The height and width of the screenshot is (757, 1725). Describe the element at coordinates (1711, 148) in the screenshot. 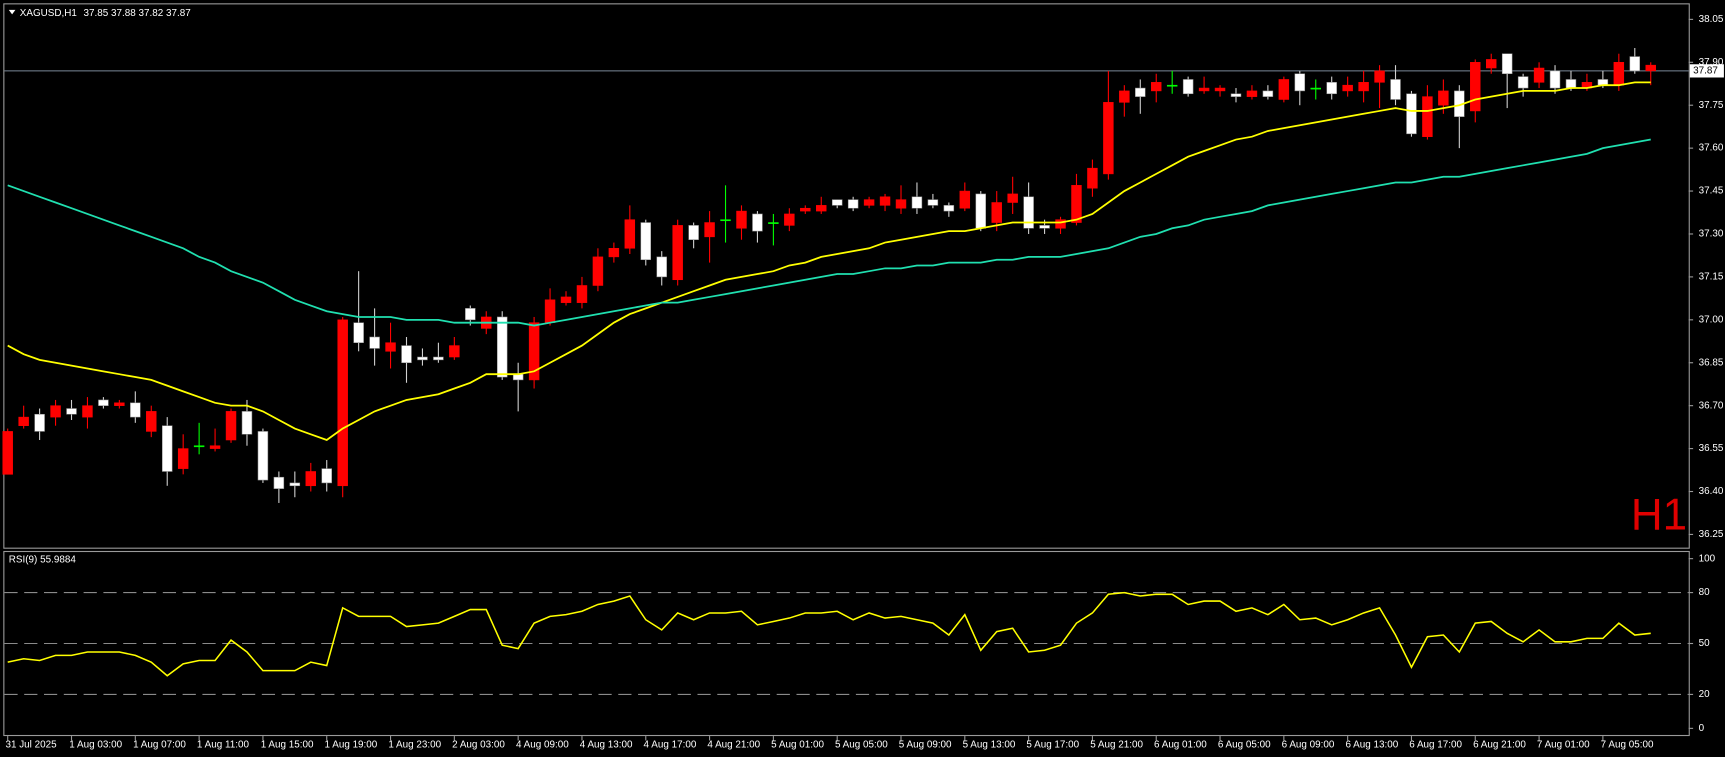

I see `y-tick-label: 37.60` at that location.